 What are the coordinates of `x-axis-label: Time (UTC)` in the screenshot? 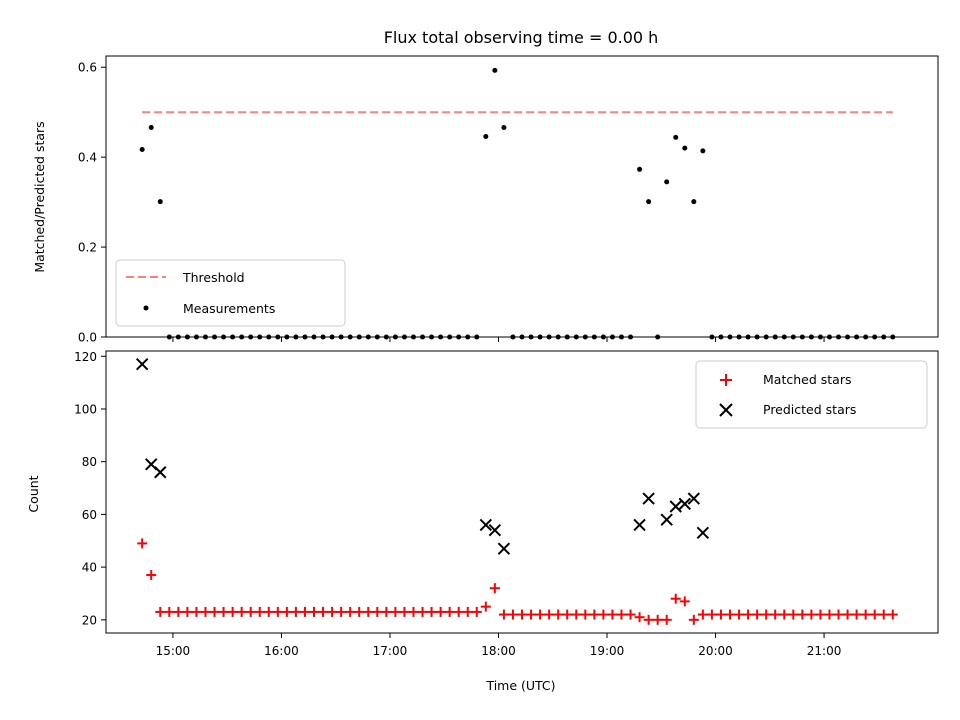 It's located at (520, 685).